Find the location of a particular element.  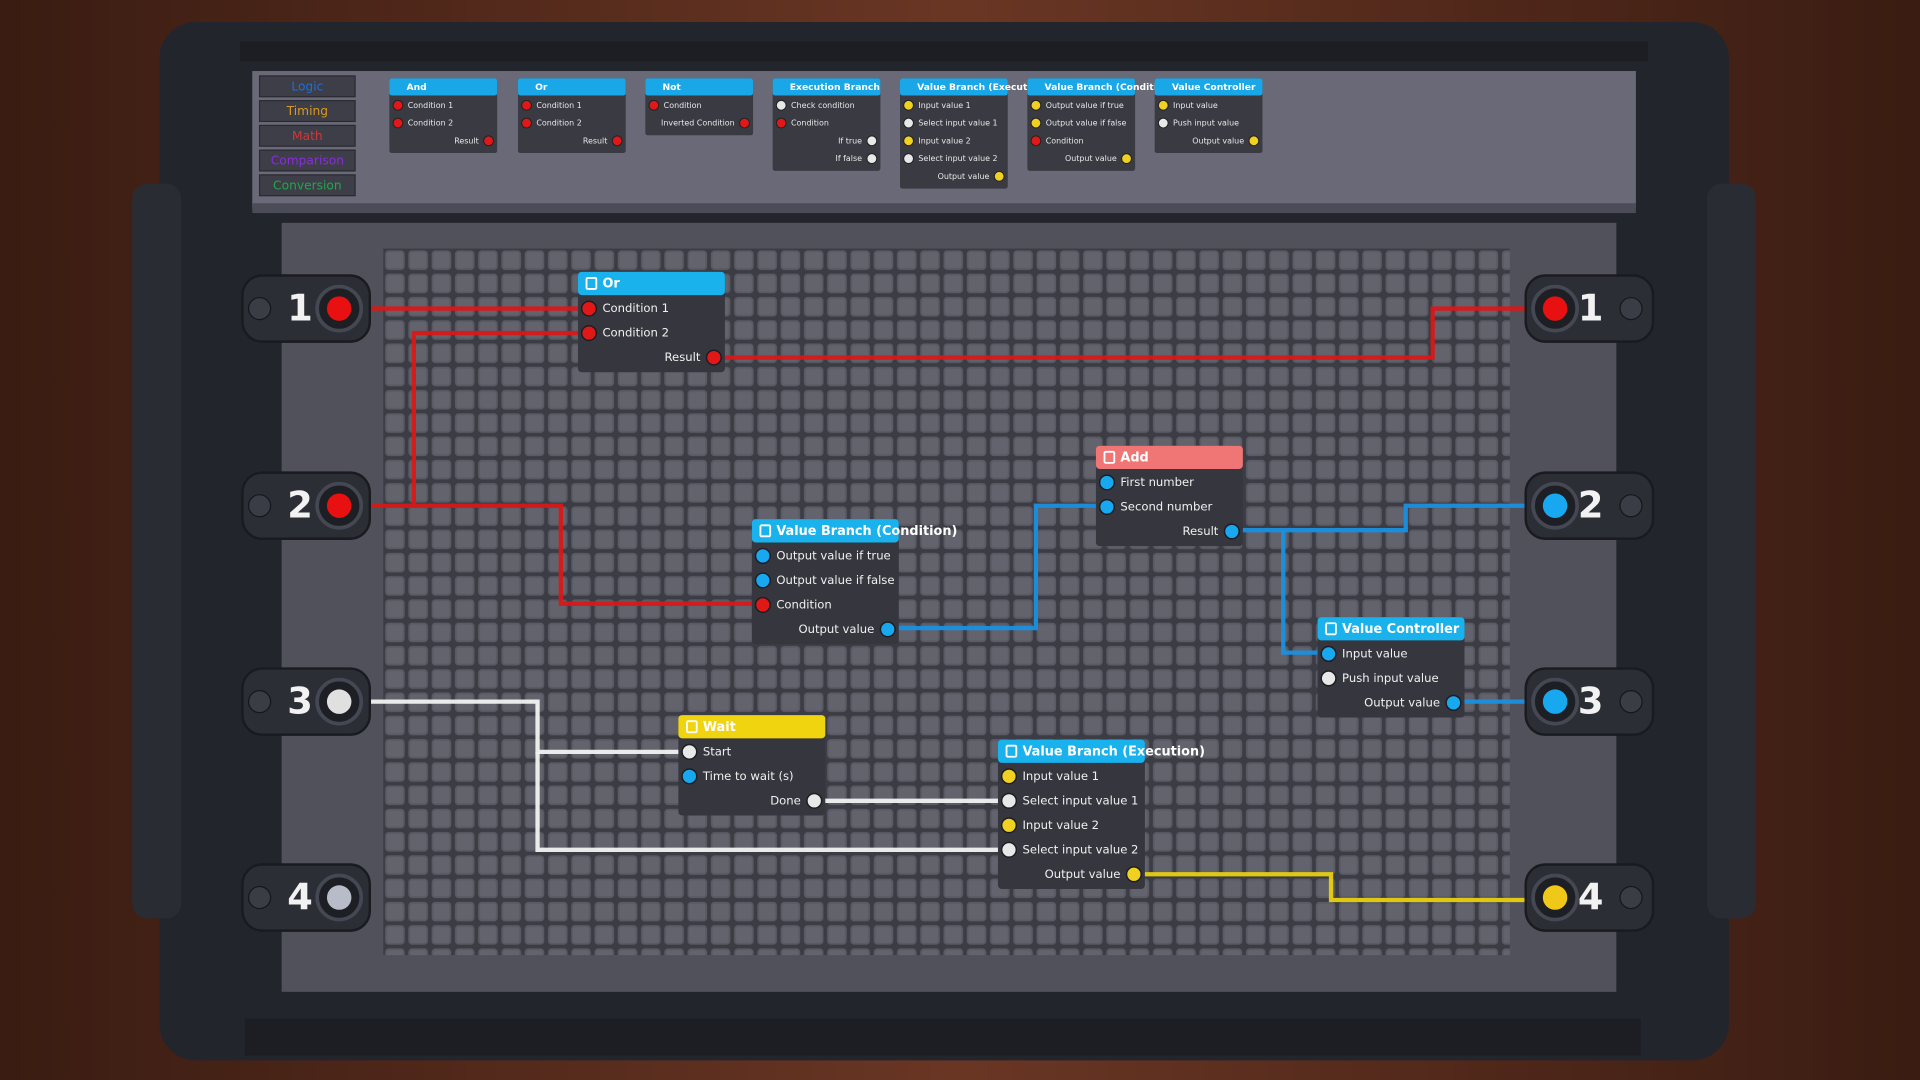

category-tab: Math is located at coordinates (307, 135).